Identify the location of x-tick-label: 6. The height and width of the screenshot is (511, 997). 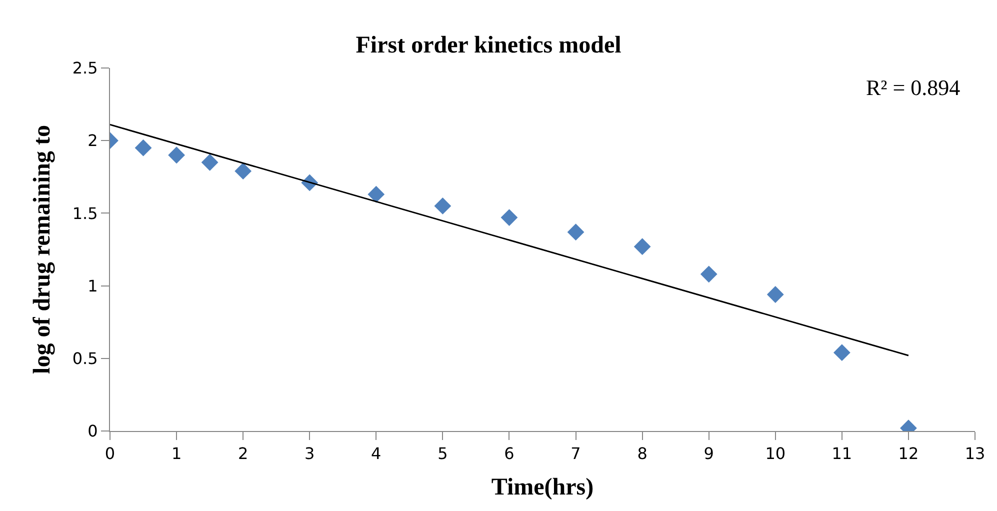
(509, 454).